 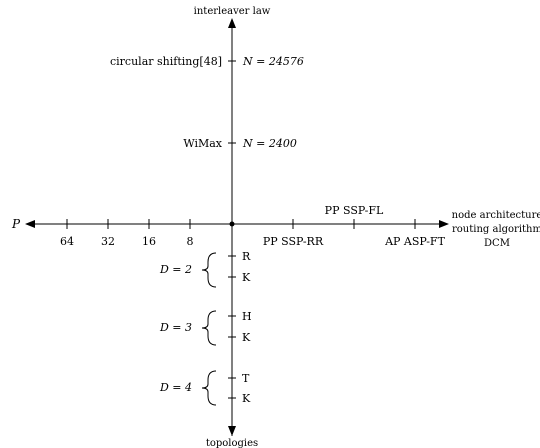 What do you see at coordinates (246, 277) in the screenshot?
I see `topology-item-d2-2: K` at bounding box center [246, 277].